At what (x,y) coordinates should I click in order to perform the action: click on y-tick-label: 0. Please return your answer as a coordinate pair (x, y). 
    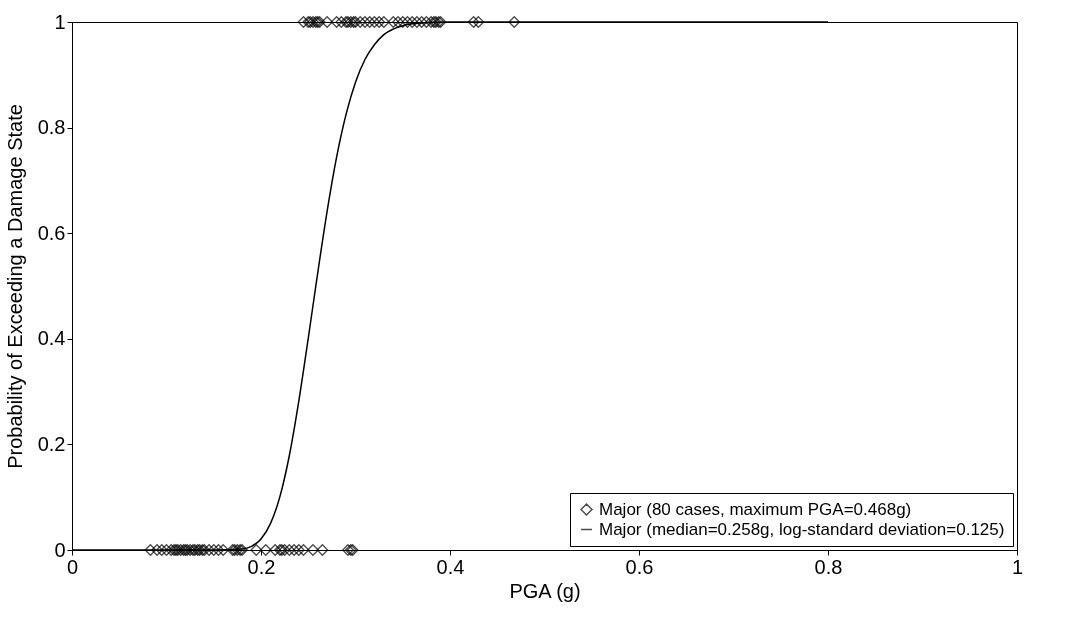
    Looking at the image, I should click on (60, 549).